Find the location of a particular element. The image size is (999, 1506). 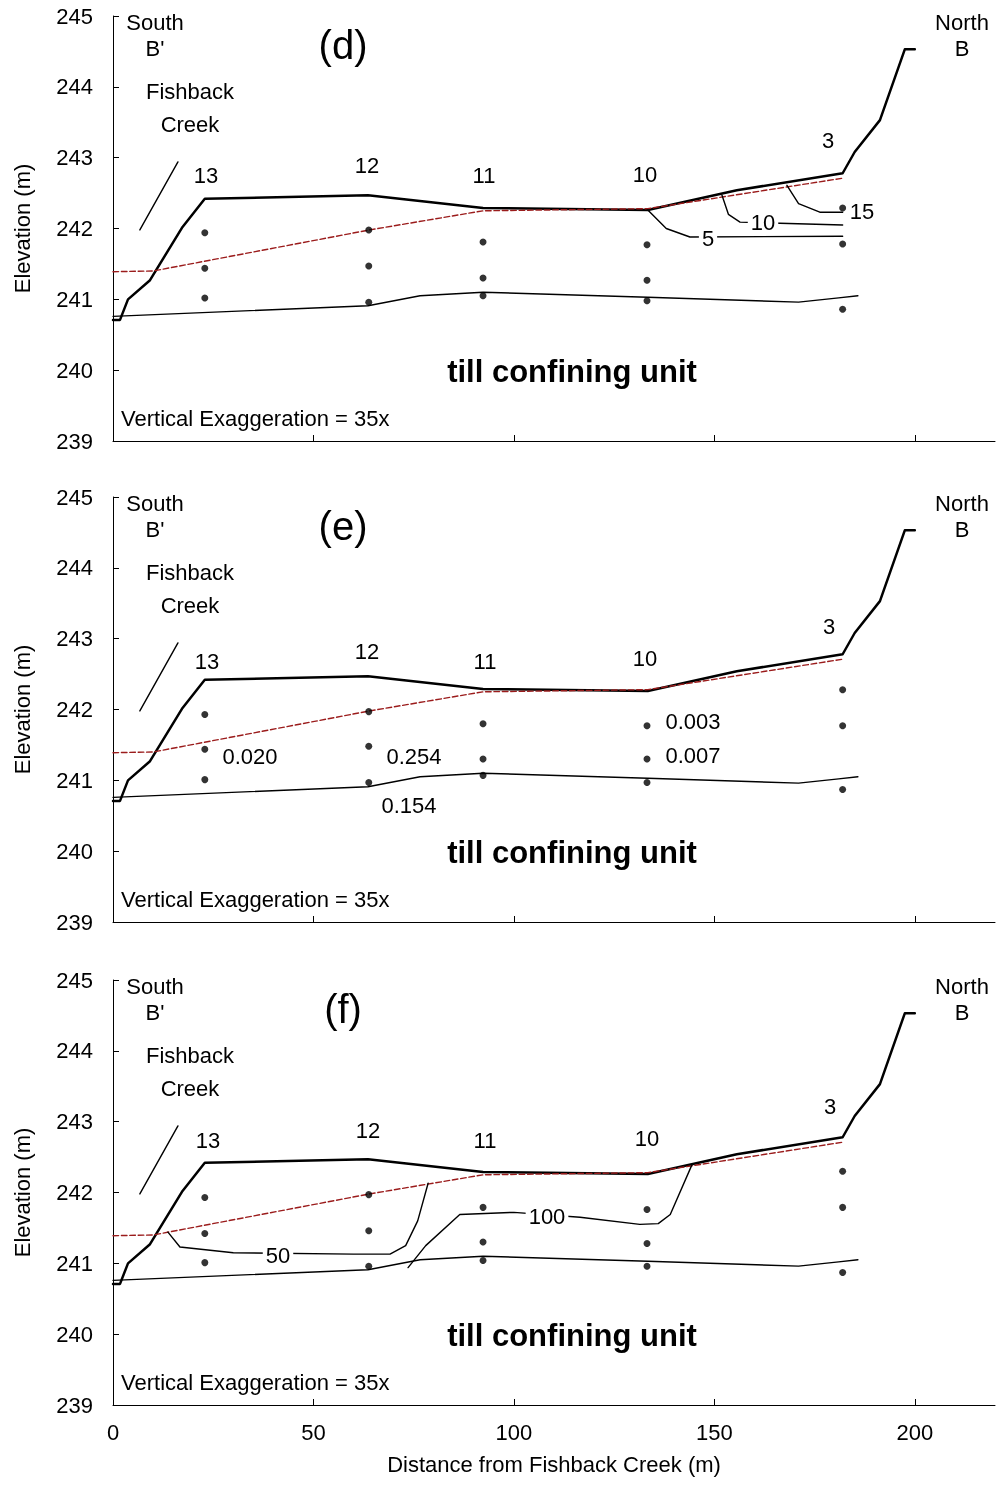

x-tick-label: 50 is located at coordinates (313, 1432).